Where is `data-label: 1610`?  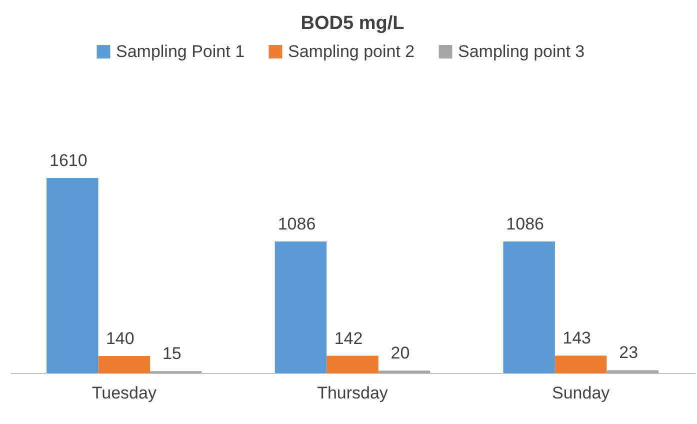 data-label: 1610 is located at coordinates (68, 160).